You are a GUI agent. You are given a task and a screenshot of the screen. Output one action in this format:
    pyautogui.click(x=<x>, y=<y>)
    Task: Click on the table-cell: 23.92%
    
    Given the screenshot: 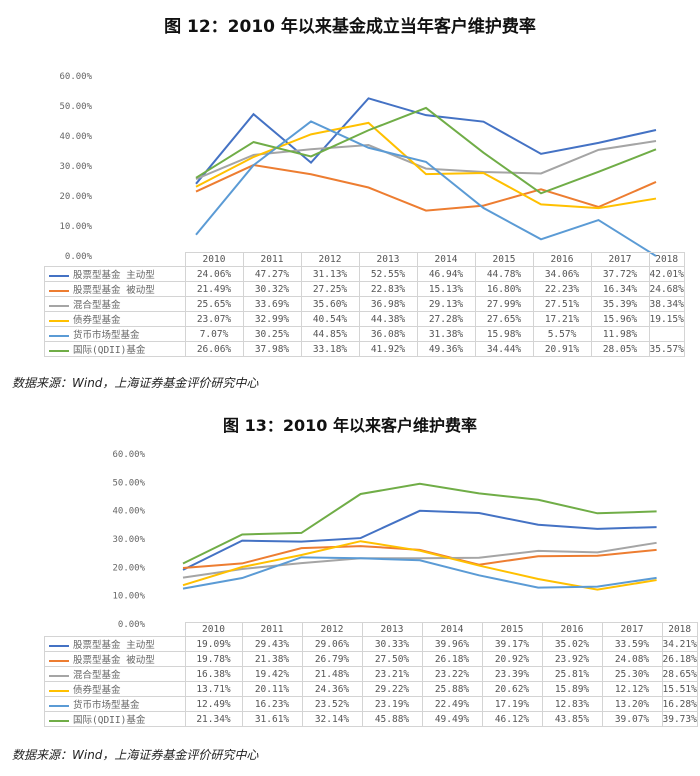 What is the action you would take?
    pyautogui.click(x=572, y=659)
    